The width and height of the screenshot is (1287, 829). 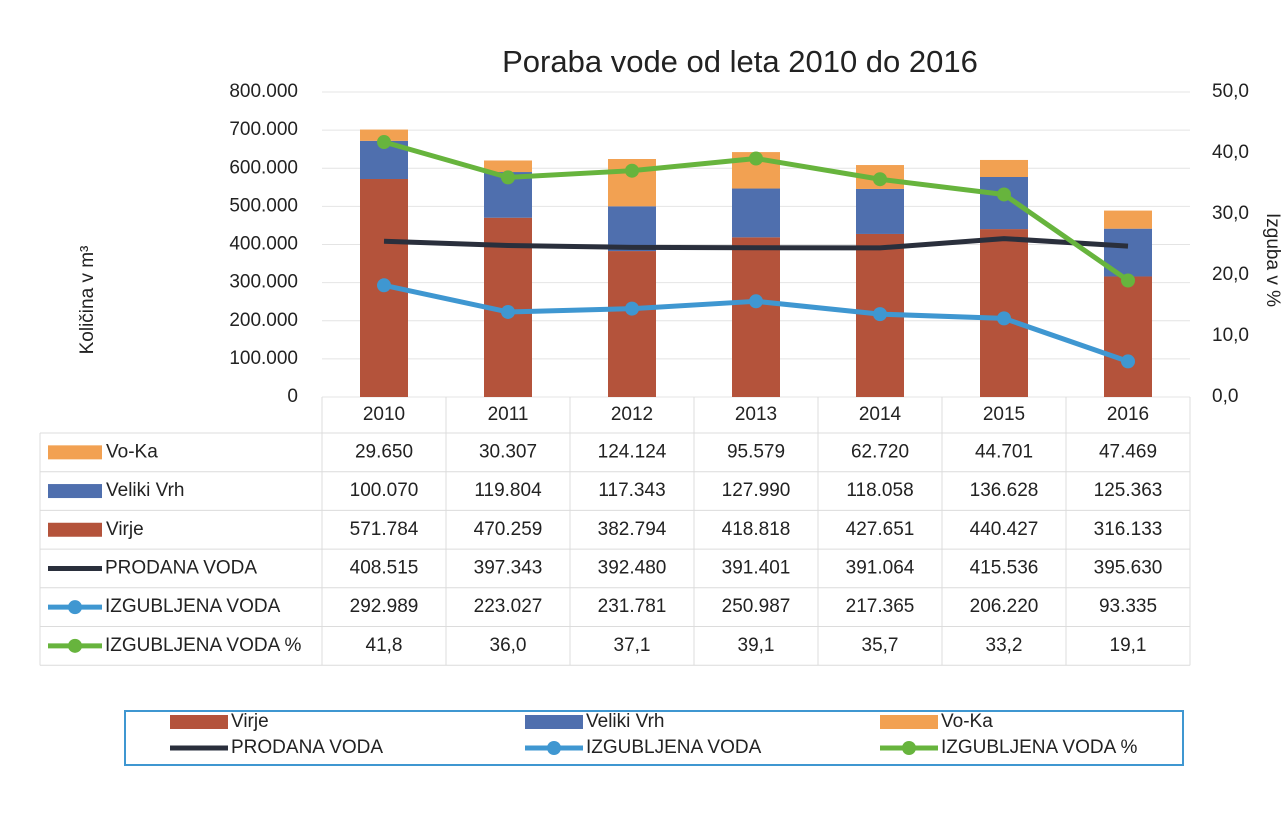 What do you see at coordinates (1230, 213) in the screenshot?
I see `y2-tick-label: 30,0` at bounding box center [1230, 213].